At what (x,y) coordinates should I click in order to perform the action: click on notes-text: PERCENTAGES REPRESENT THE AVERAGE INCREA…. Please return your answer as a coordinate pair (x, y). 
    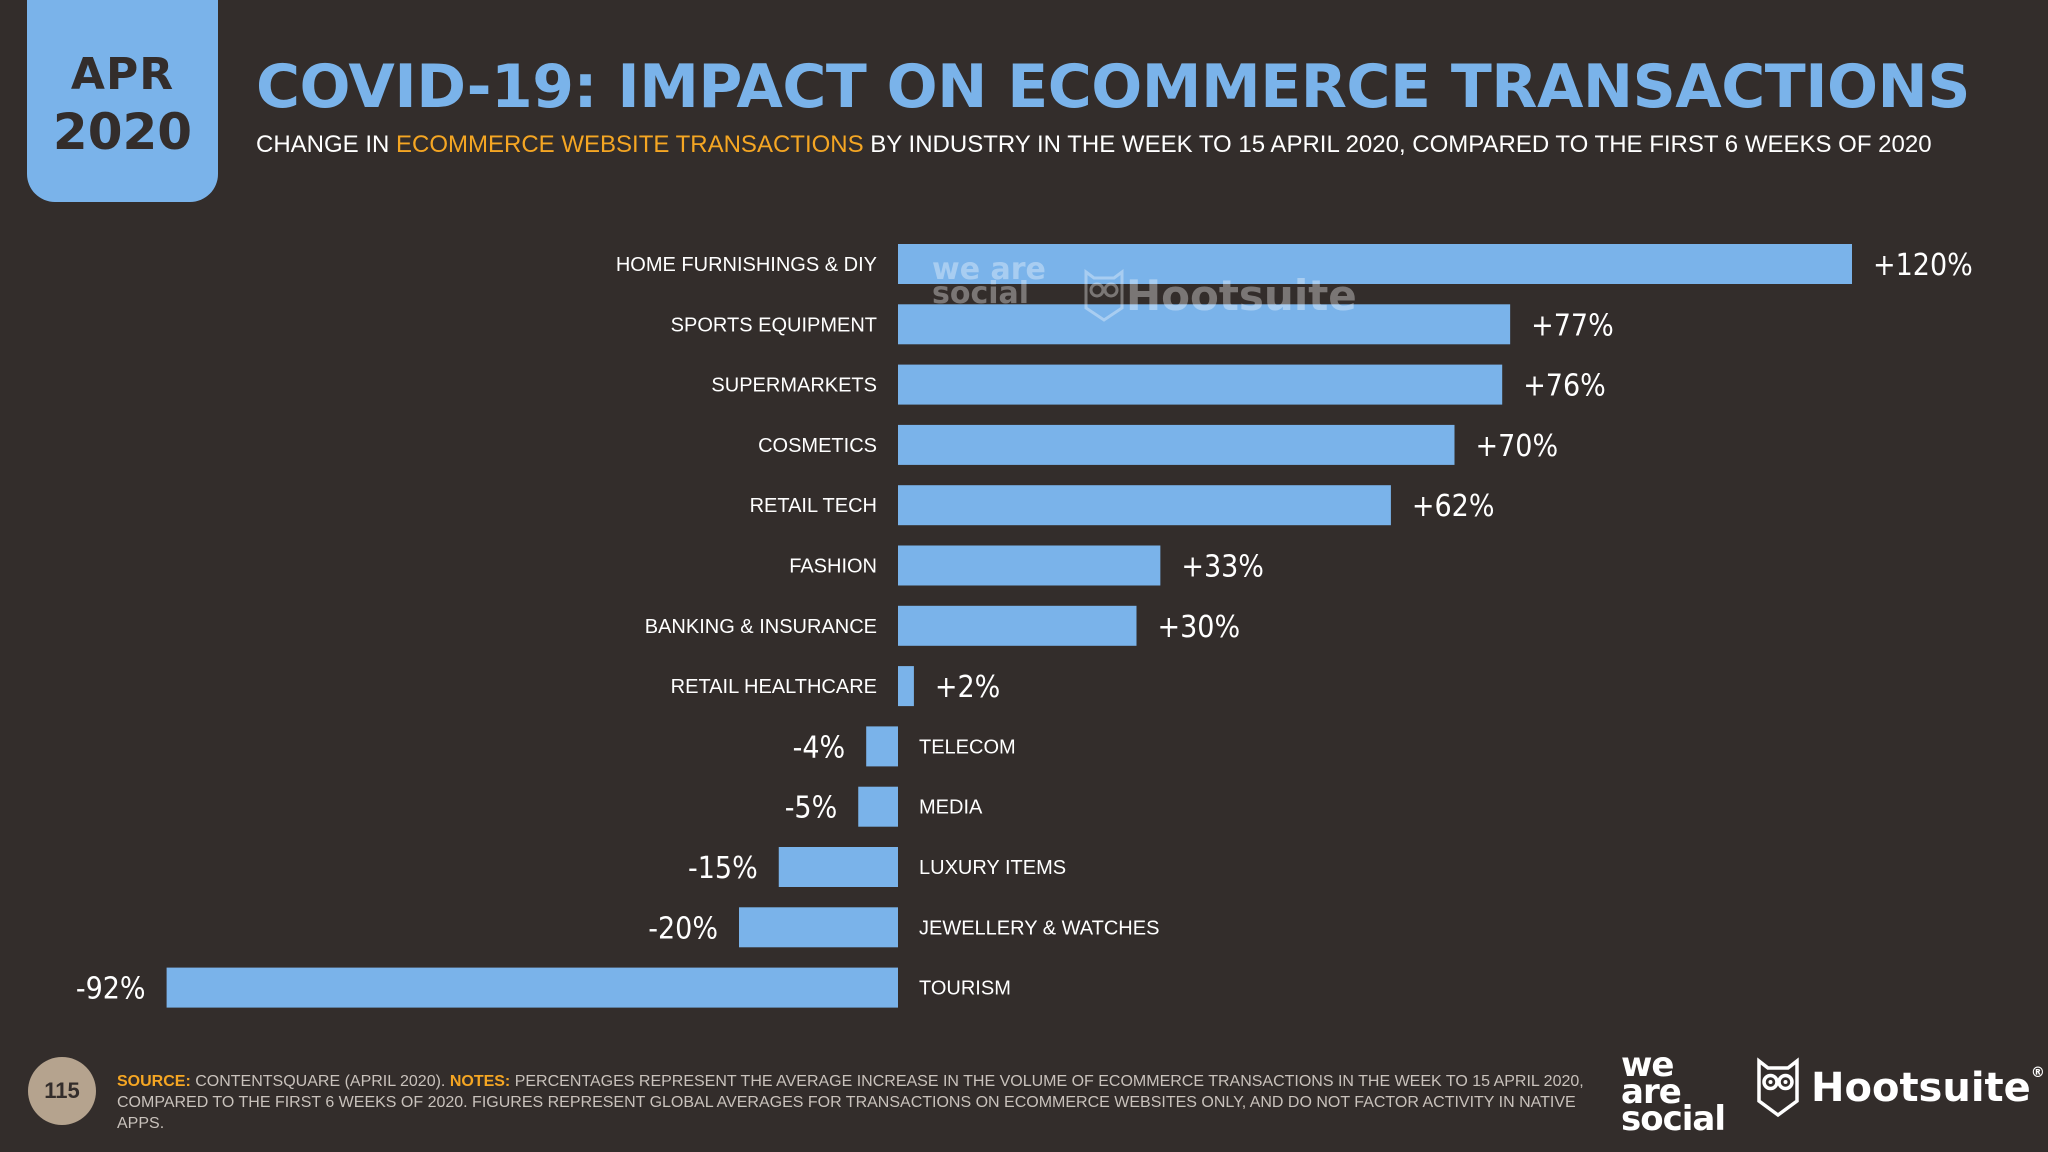
    Looking at the image, I should click on (850, 1102).